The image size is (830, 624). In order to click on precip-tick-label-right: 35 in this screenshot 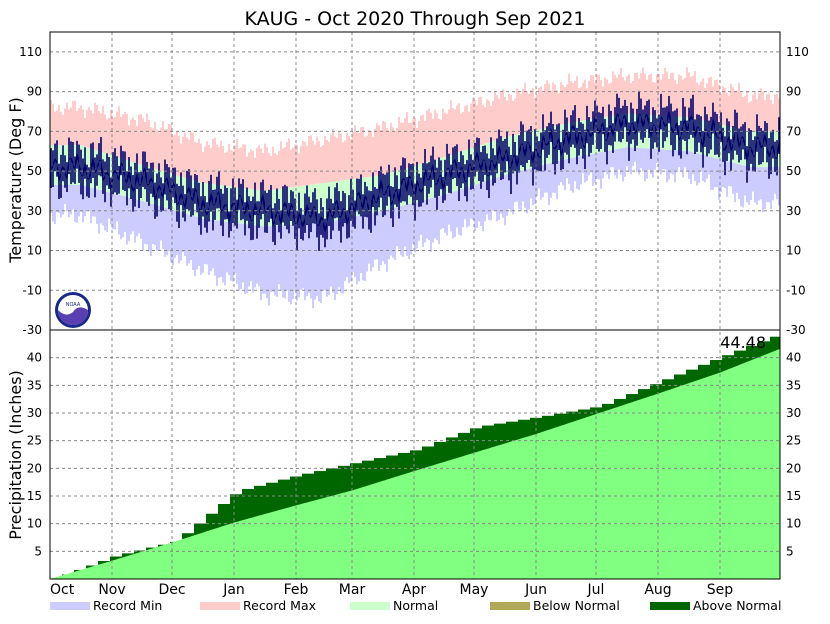, I will do `click(793, 385)`.